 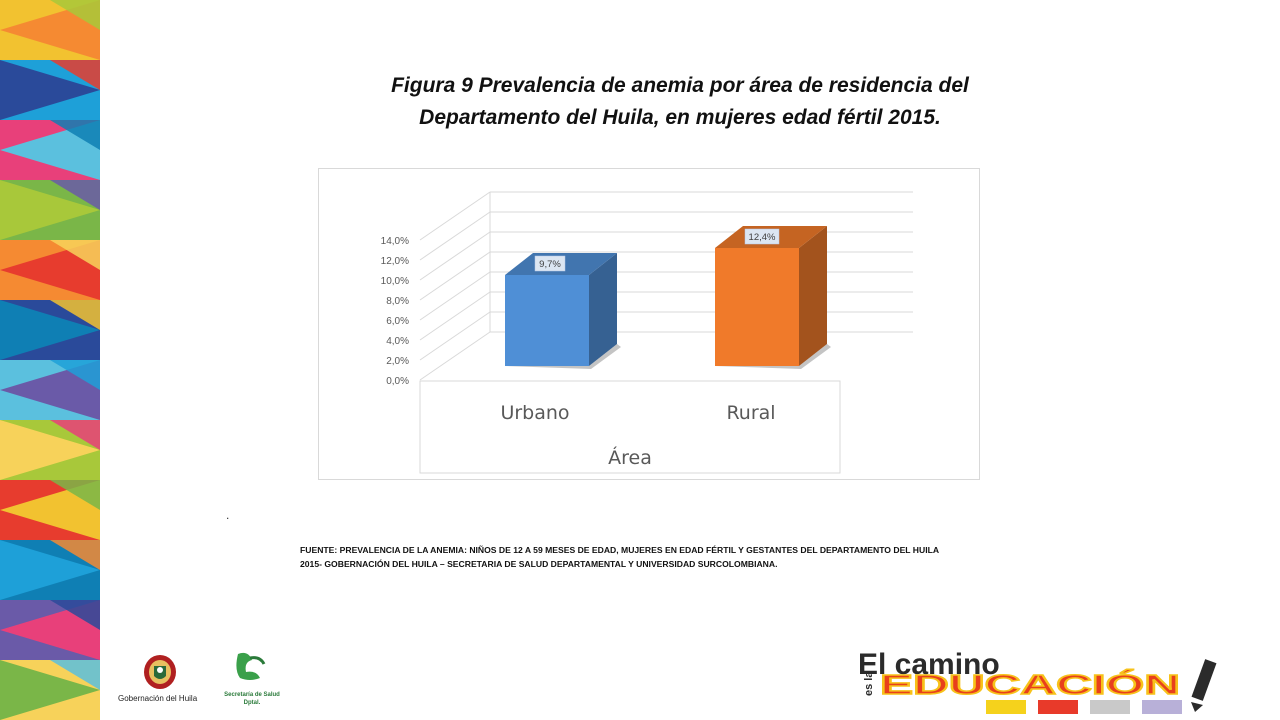 I want to click on secretaria-salud-logo: Secretaría de Salud Dptal., so click(x=252, y=679).